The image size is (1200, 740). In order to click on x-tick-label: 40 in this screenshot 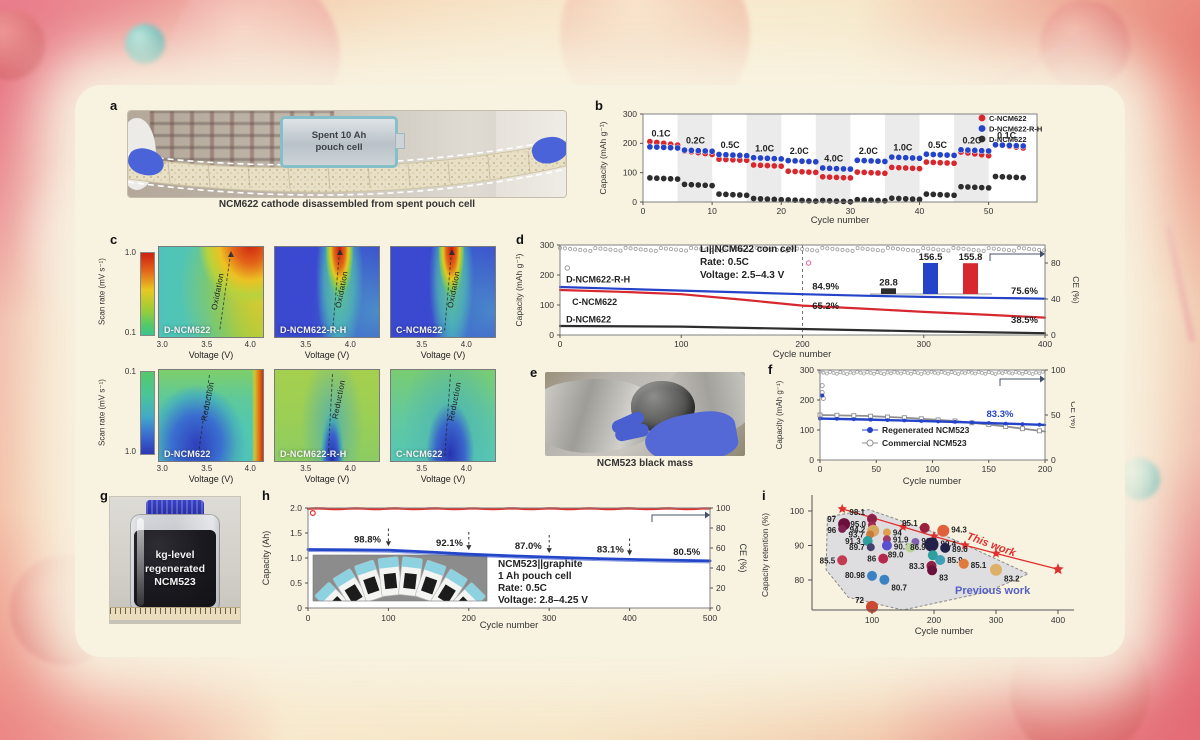, I will do `click(920, 211)`.